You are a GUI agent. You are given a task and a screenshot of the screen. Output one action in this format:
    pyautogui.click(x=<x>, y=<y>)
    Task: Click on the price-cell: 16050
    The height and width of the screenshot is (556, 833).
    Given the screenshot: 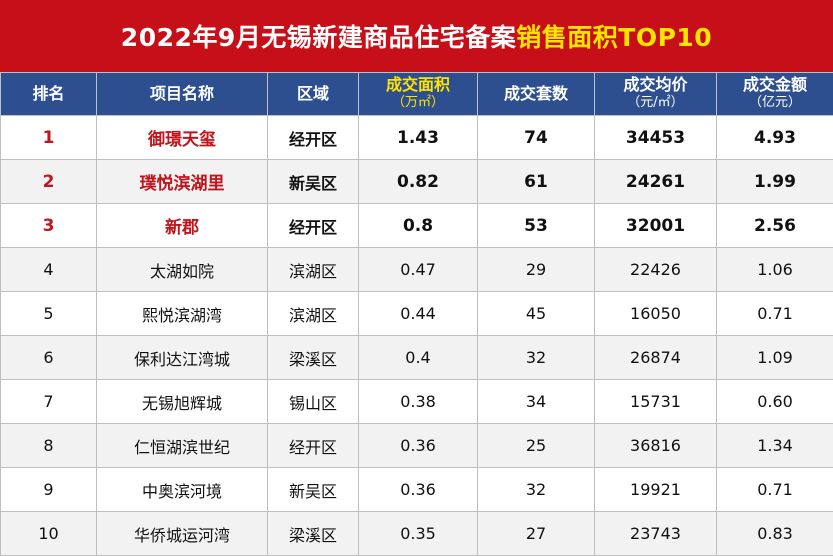 What is the action you would take?
    pyautogui.click(x=656, y=314)
    